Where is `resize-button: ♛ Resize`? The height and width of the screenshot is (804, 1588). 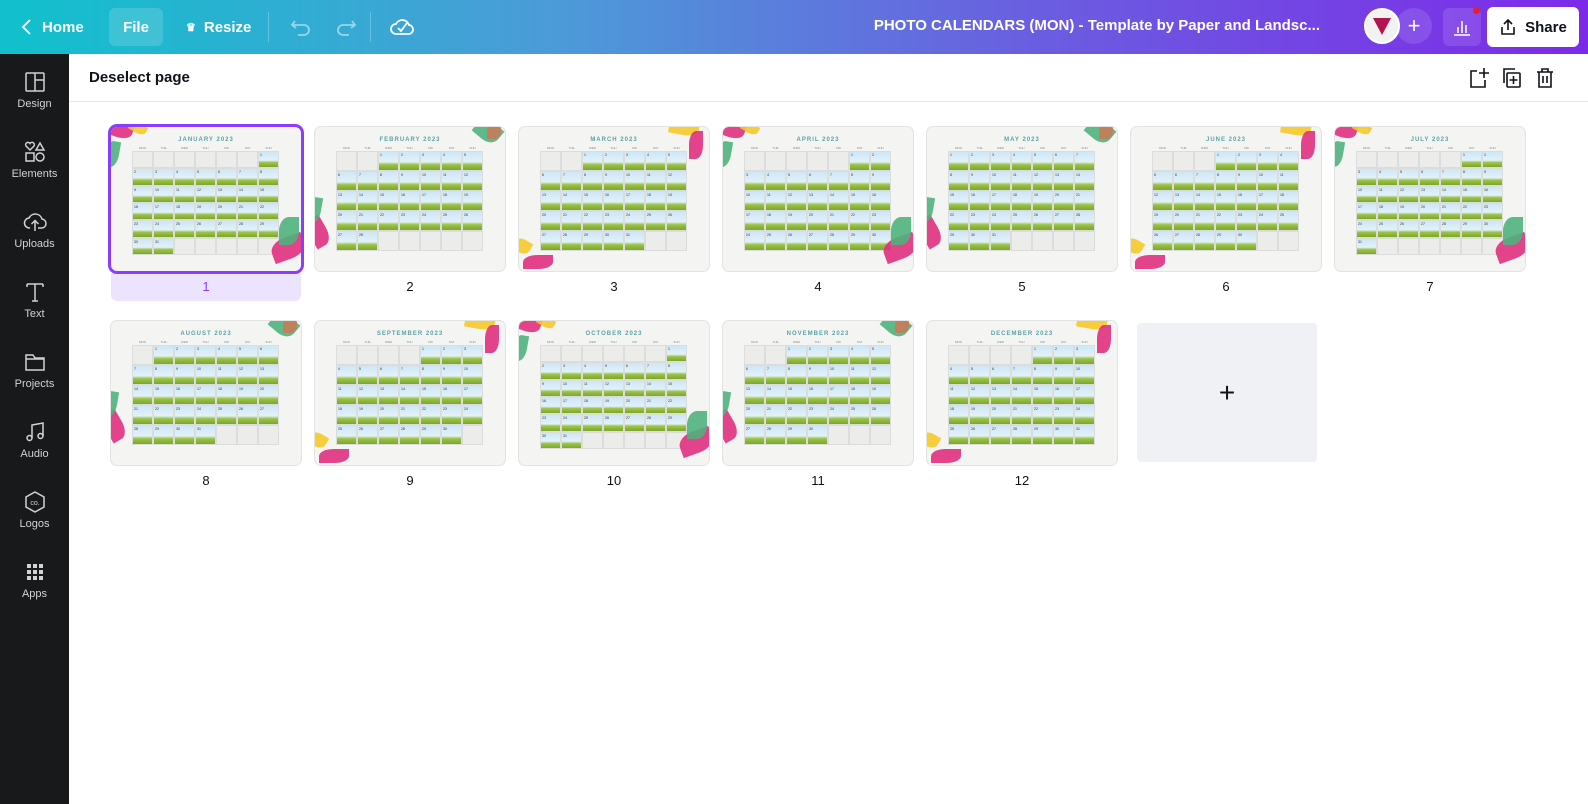
resize-button: ♛ Resize is located at coordinates (218, 27).